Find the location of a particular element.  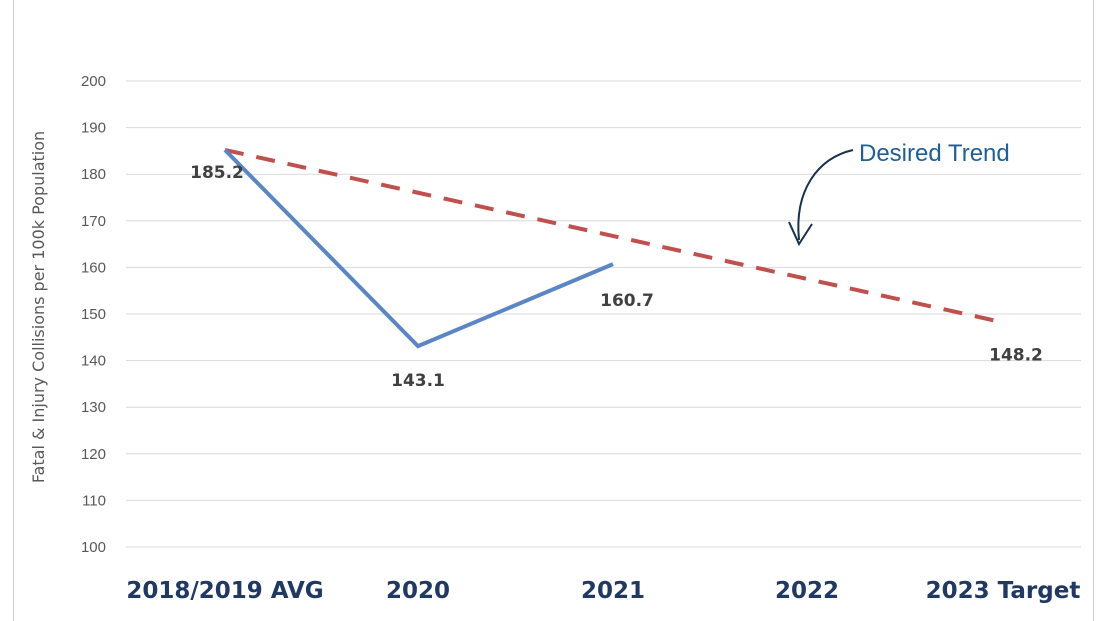

desired-trend-annotation: Desired Trend is located at coordinates (899, 192).